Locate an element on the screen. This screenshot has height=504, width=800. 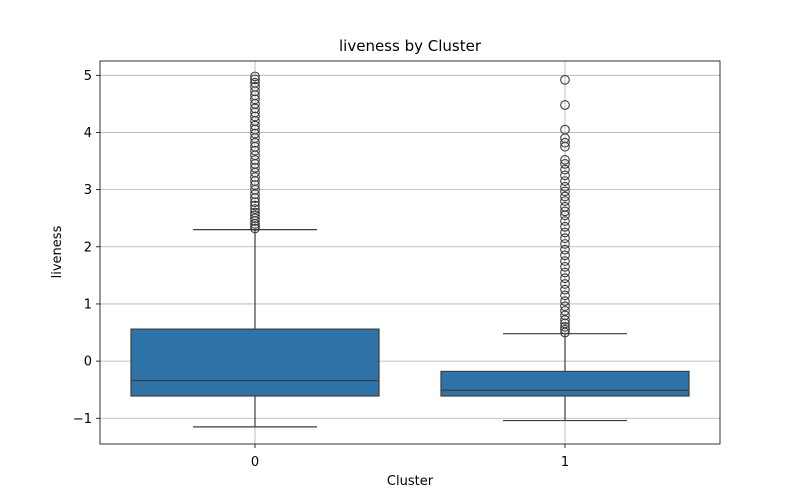
x-tick-label: 0 is located at coordinates (255, 462).